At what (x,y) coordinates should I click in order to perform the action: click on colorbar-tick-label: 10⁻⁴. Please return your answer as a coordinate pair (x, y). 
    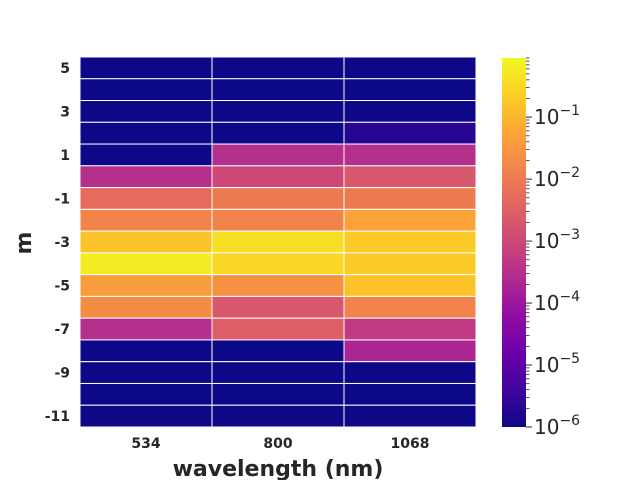
    Looking at the image, I should click on (557, 302).